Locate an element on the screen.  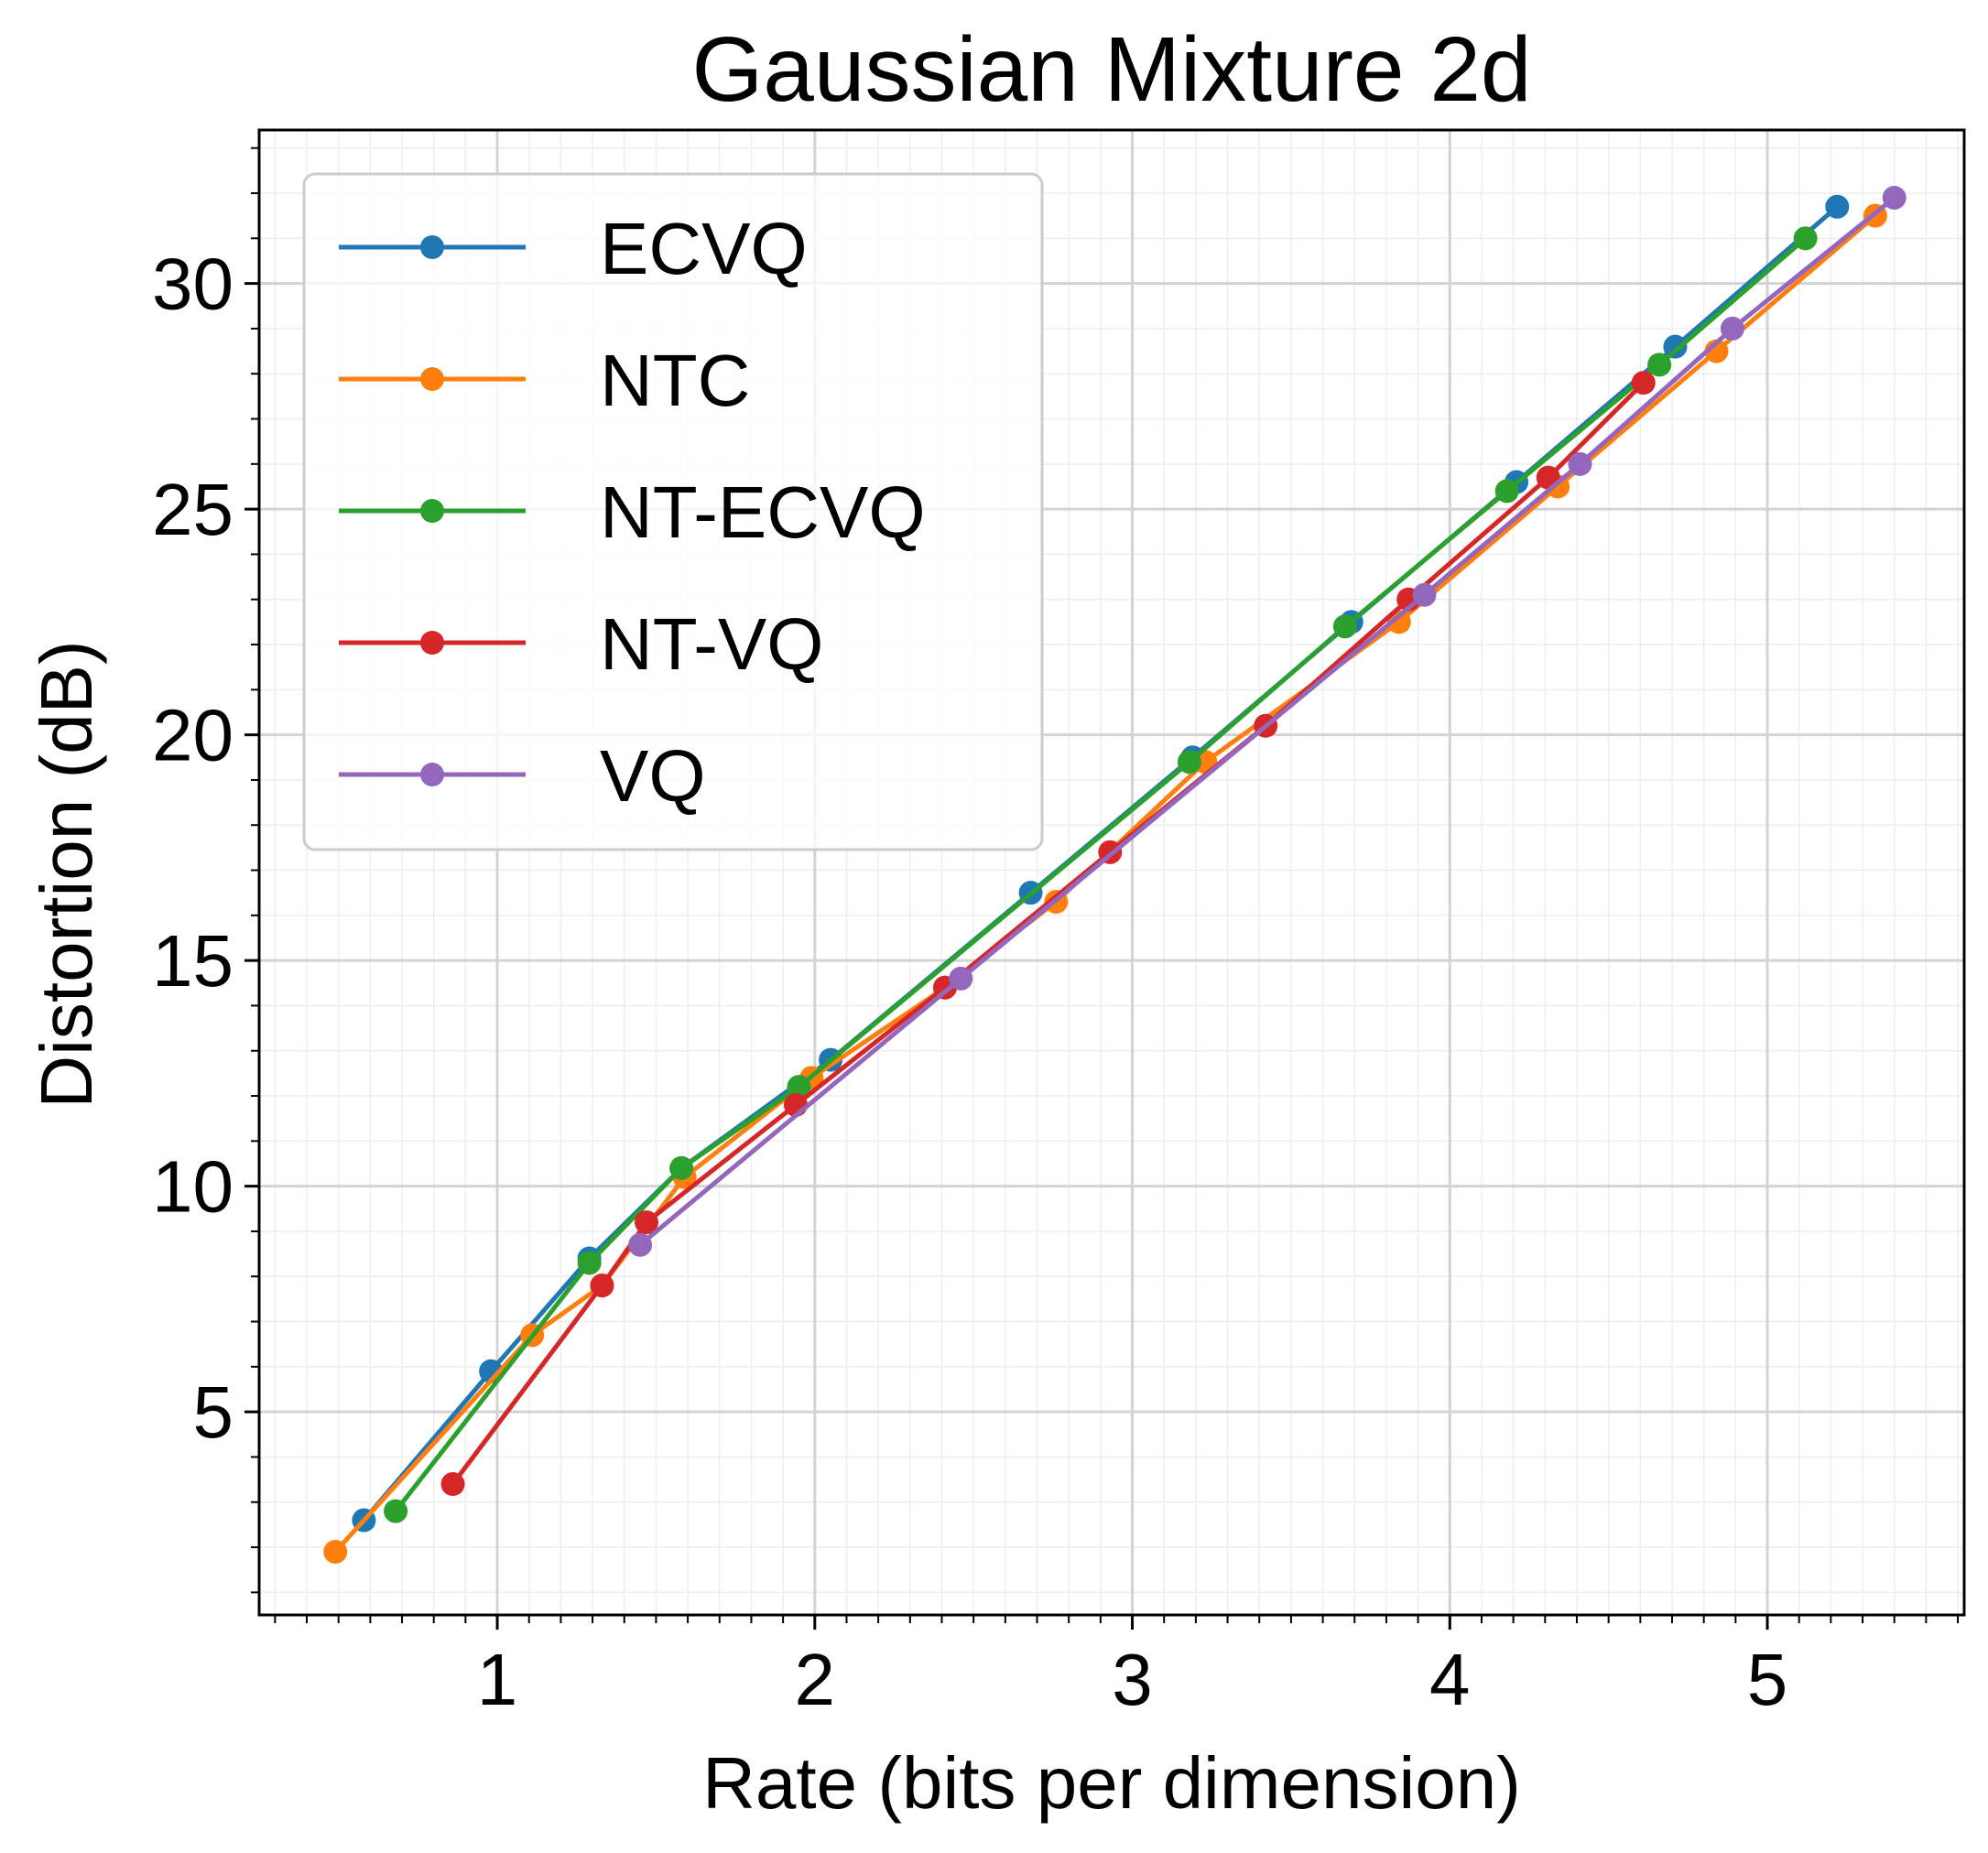
legend-marker-ecvq is located at coordinates (432, 247).